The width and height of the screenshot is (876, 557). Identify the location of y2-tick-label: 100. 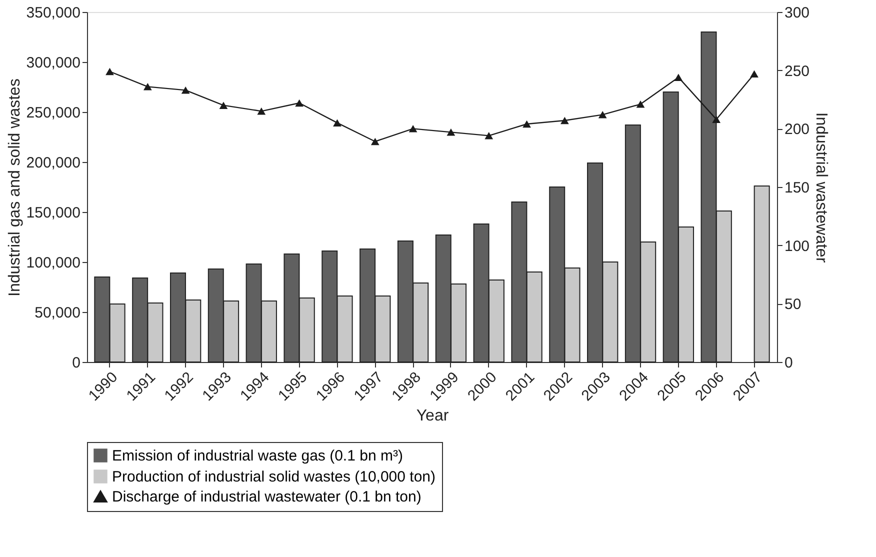
(797, 246).